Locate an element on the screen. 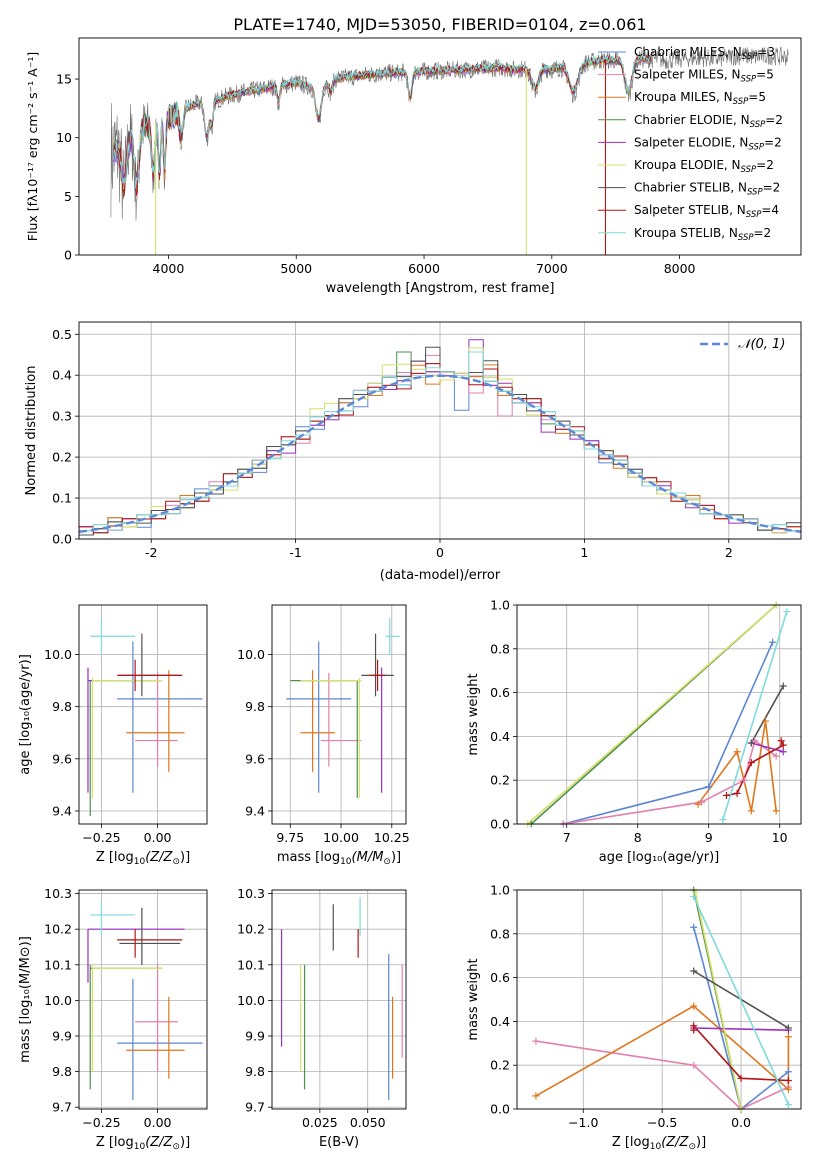 This screenshot has height=1170, width=819. x-tick-label: 10 is located at coordinates (780, 837).